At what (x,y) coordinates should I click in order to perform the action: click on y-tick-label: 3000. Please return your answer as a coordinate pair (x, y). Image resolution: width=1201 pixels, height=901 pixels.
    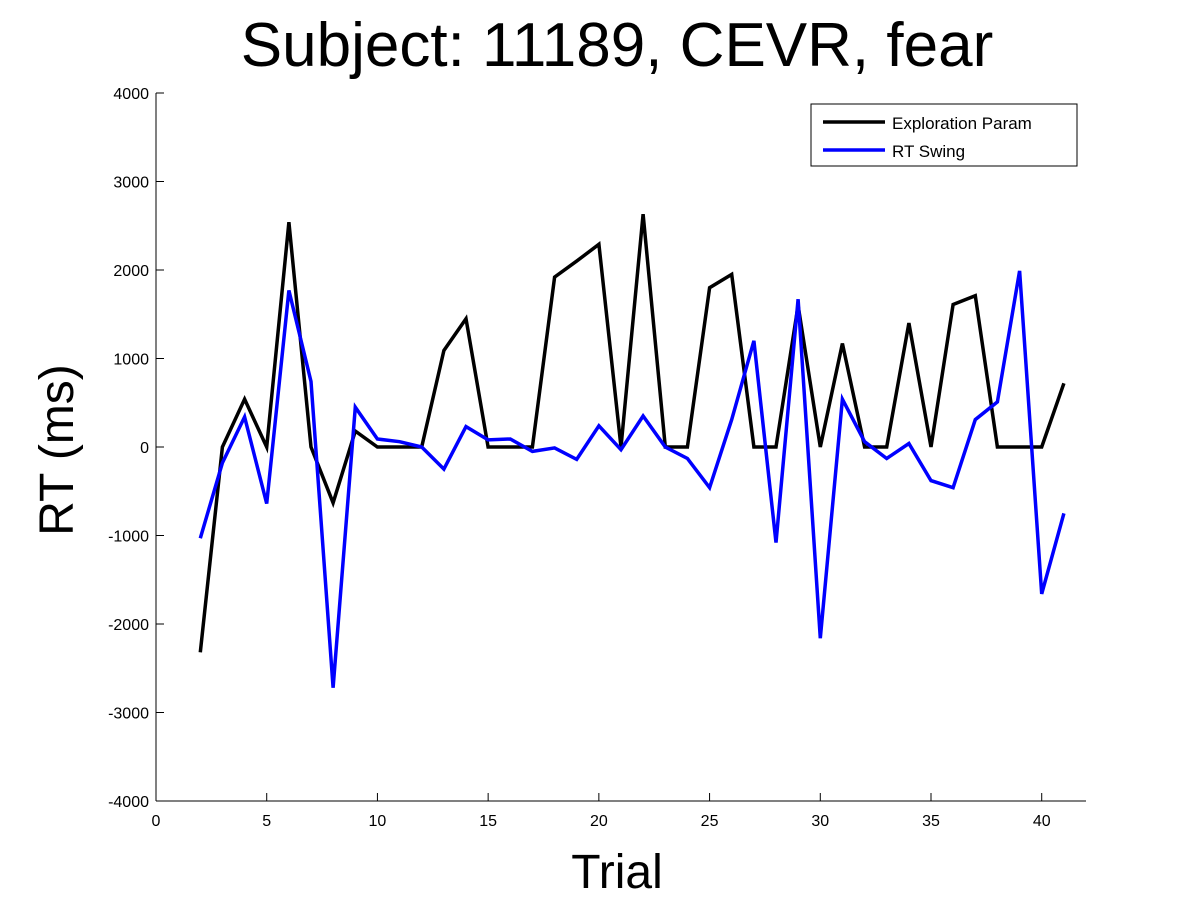
    Looking at the image, I should click on (131, 183).